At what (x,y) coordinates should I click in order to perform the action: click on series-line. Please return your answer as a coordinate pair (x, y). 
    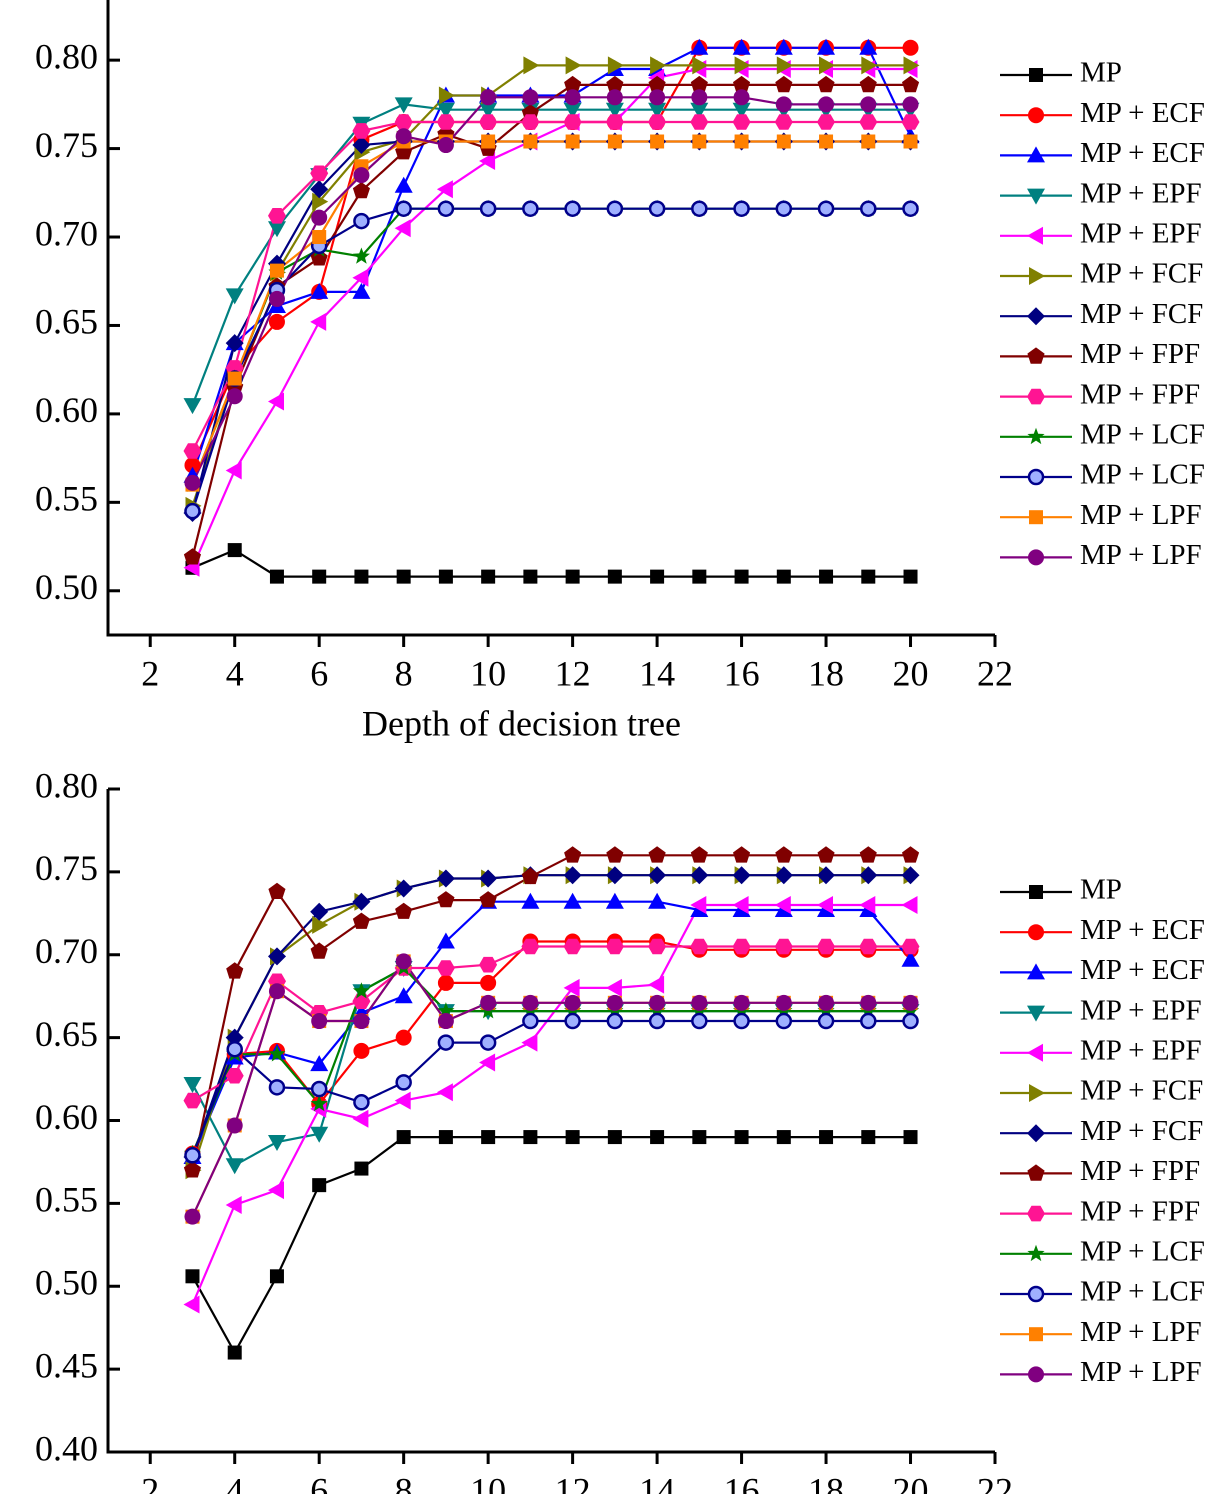
    Looking at the image, I should click on (551, 327).